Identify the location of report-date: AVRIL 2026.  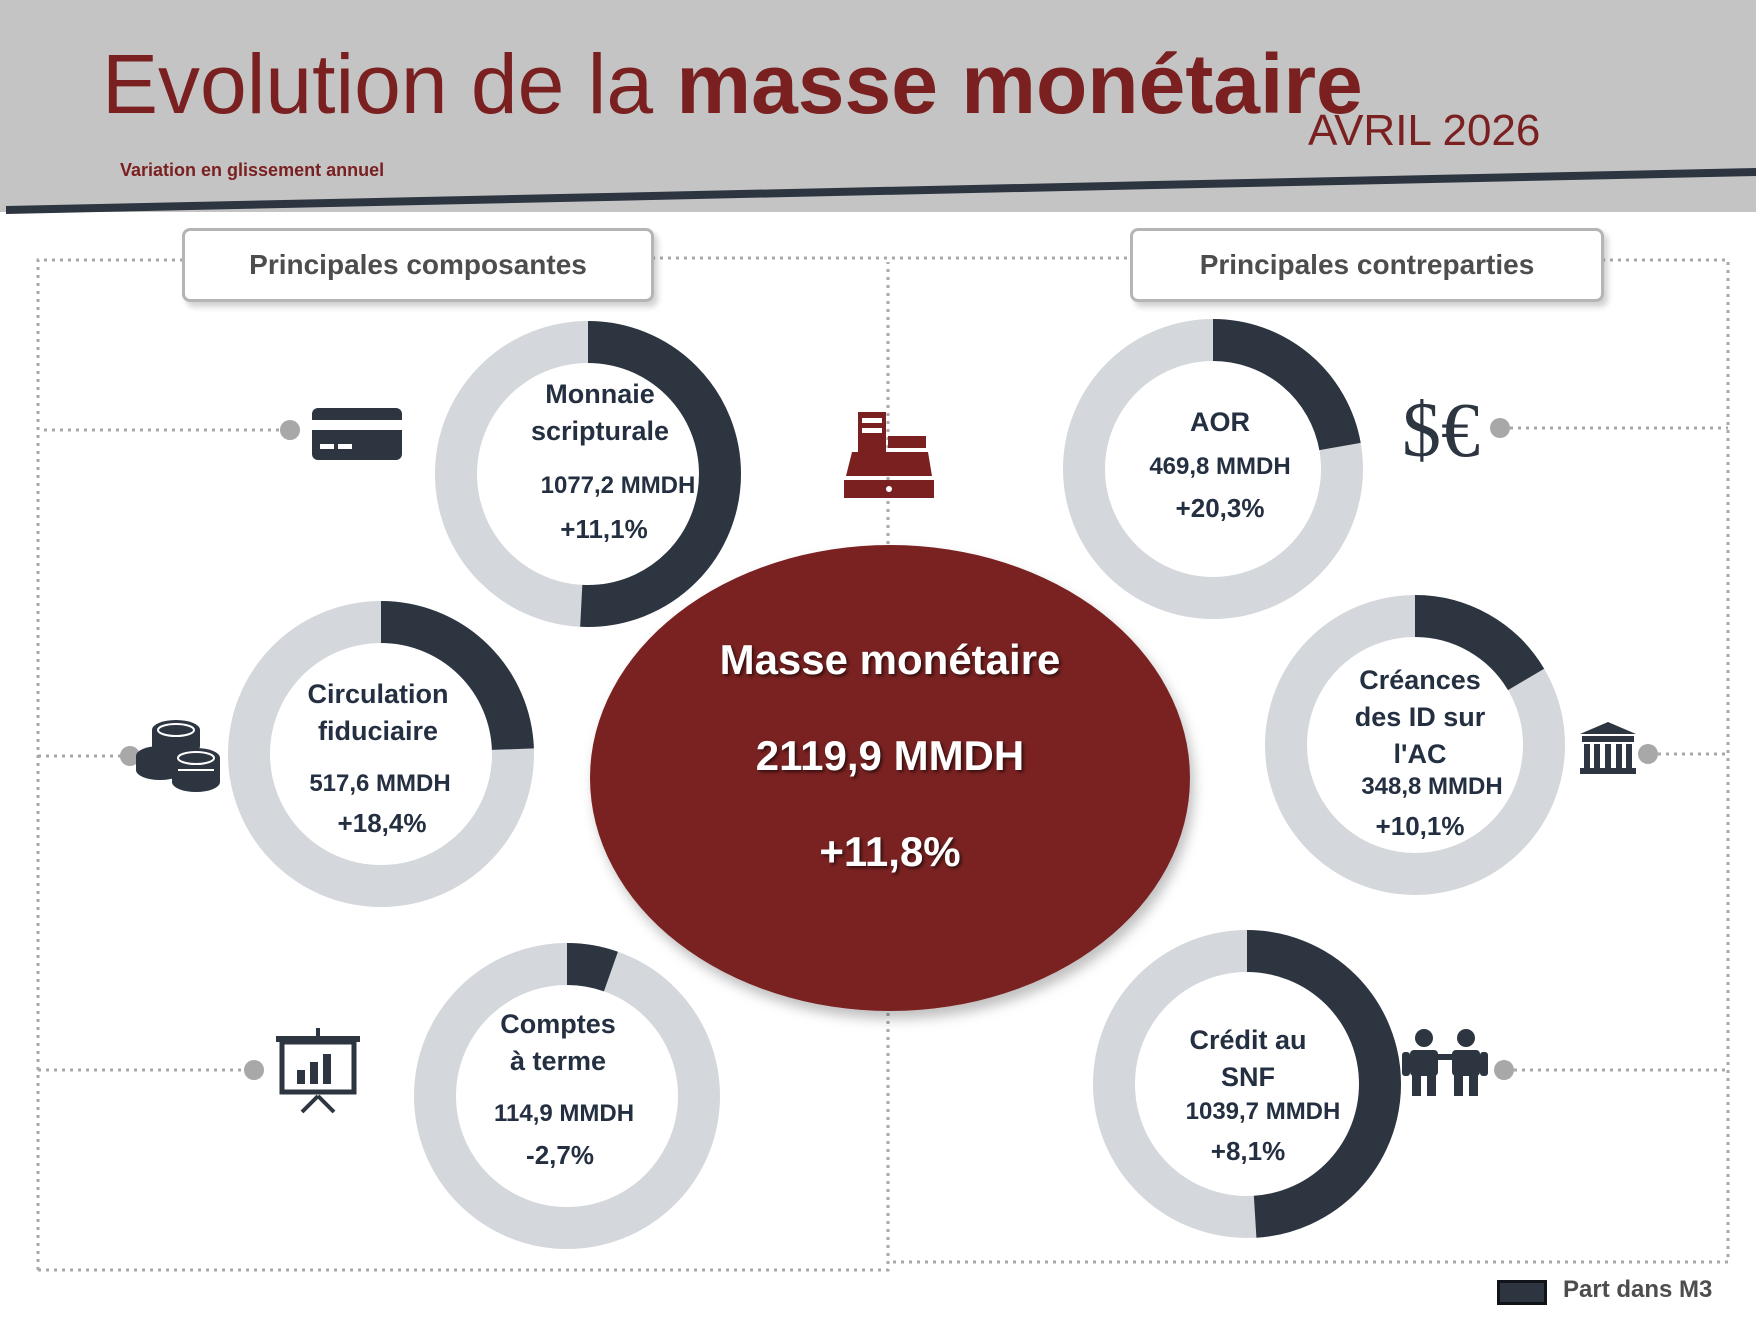
(1424, 130).